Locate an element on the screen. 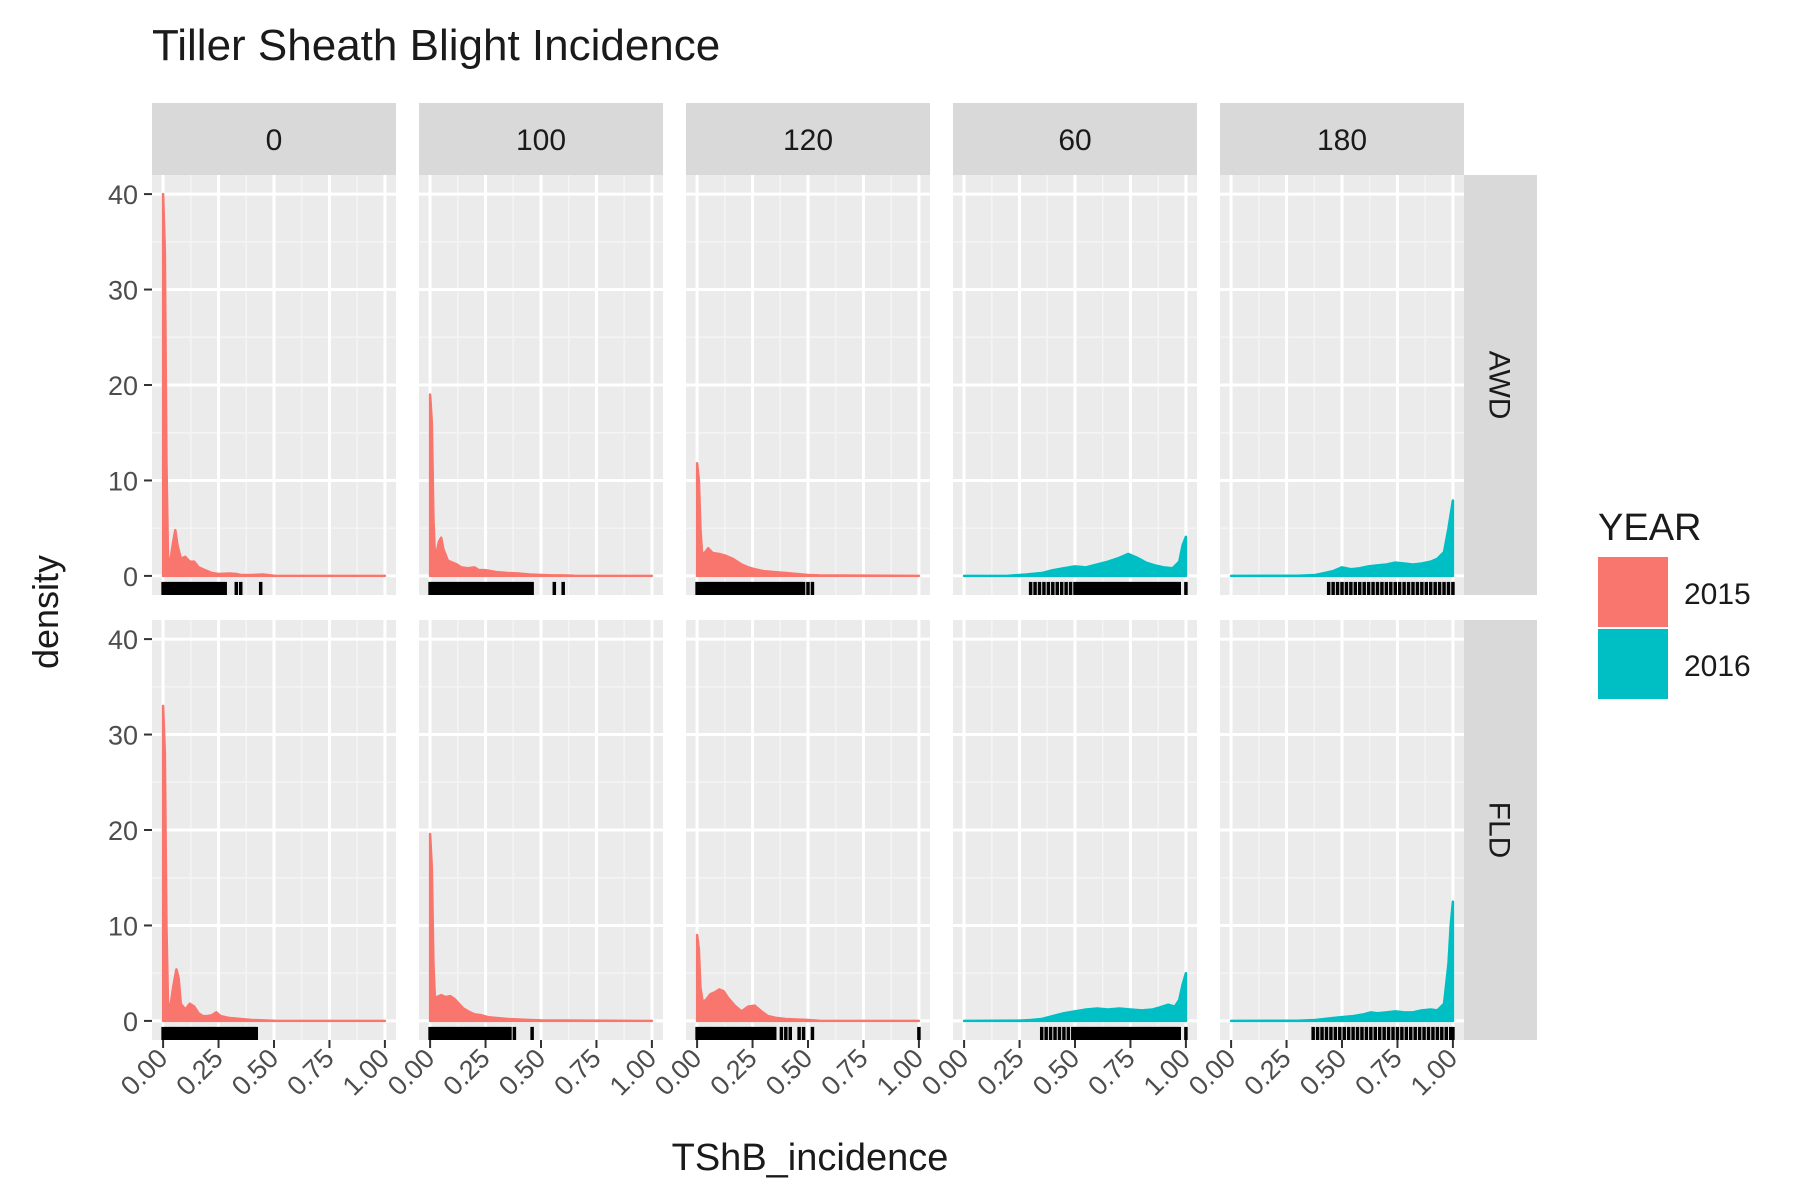  chart-title: Tiller Sheath Blight Incidence is located at coordinates (436, 45).